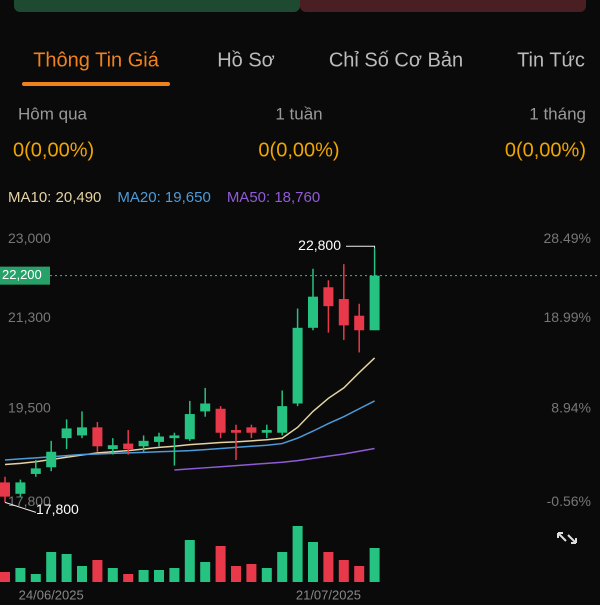 The width and height of the screenshot is (600, 605). I want to click on buy-bar, so click(157, 6).